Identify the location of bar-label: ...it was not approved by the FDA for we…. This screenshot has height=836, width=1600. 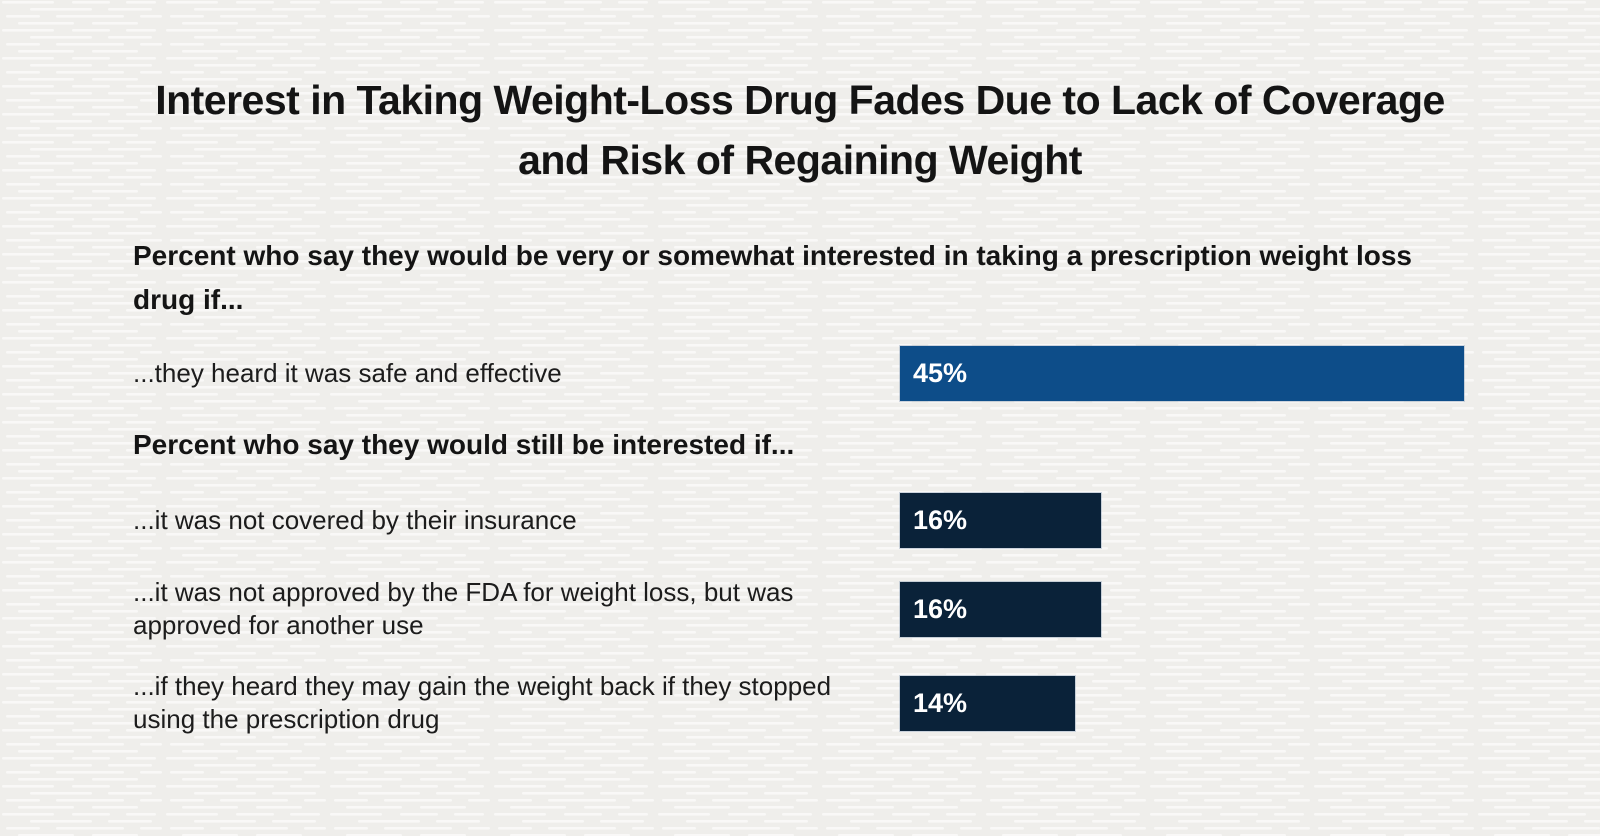
(463, 608).